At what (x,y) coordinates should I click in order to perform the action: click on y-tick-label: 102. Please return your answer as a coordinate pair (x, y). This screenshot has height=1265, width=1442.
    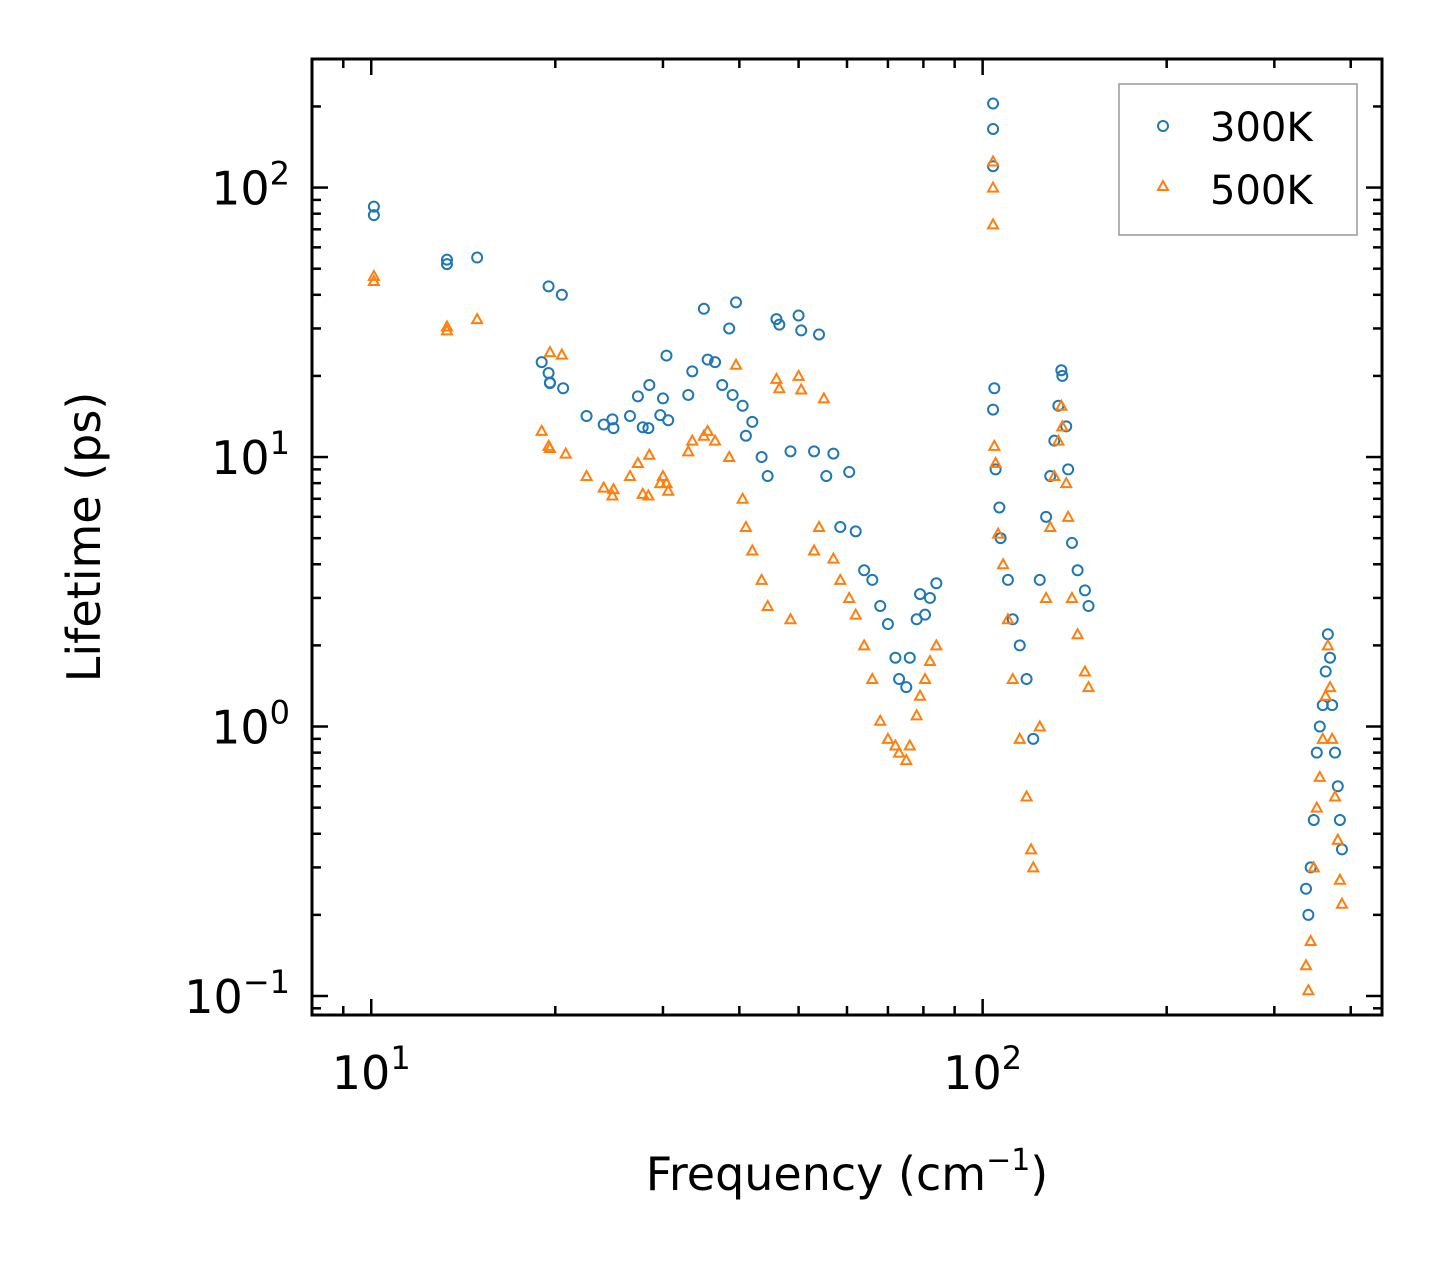
    Looking at the image, I should click on (250, 185).